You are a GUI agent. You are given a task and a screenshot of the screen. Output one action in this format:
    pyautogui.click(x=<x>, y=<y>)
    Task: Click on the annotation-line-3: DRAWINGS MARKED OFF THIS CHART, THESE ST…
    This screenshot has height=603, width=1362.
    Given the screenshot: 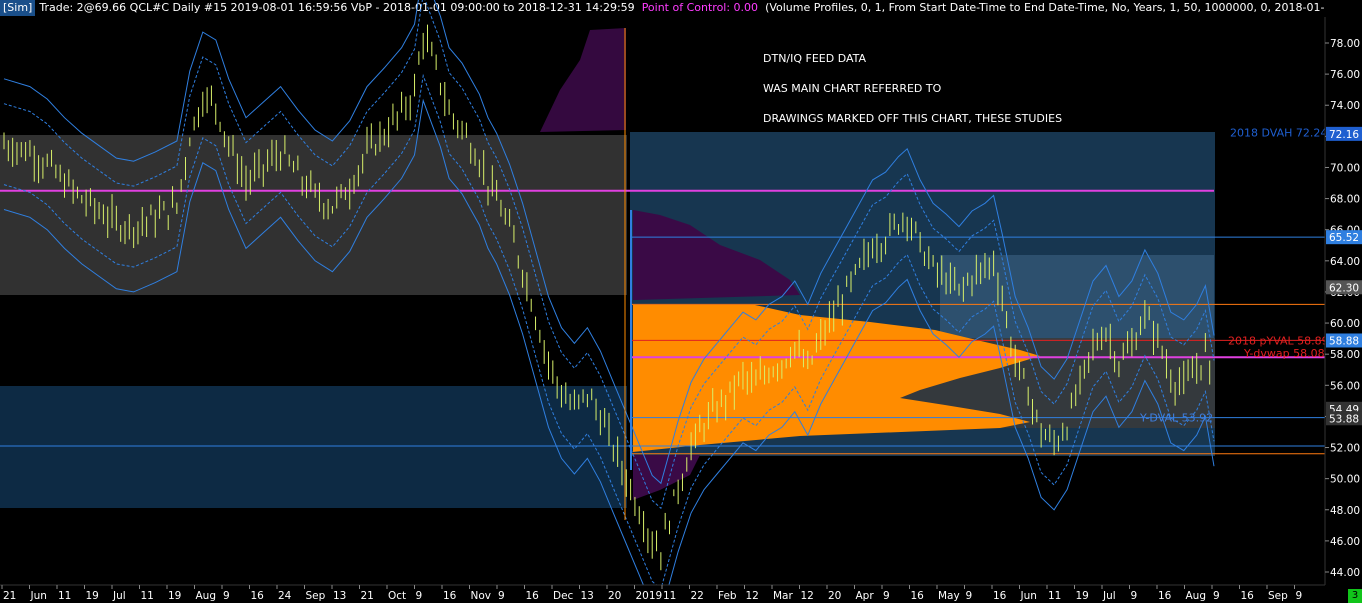 What is the action you would take?
    pyautogui.click(x=912, y=118)
    